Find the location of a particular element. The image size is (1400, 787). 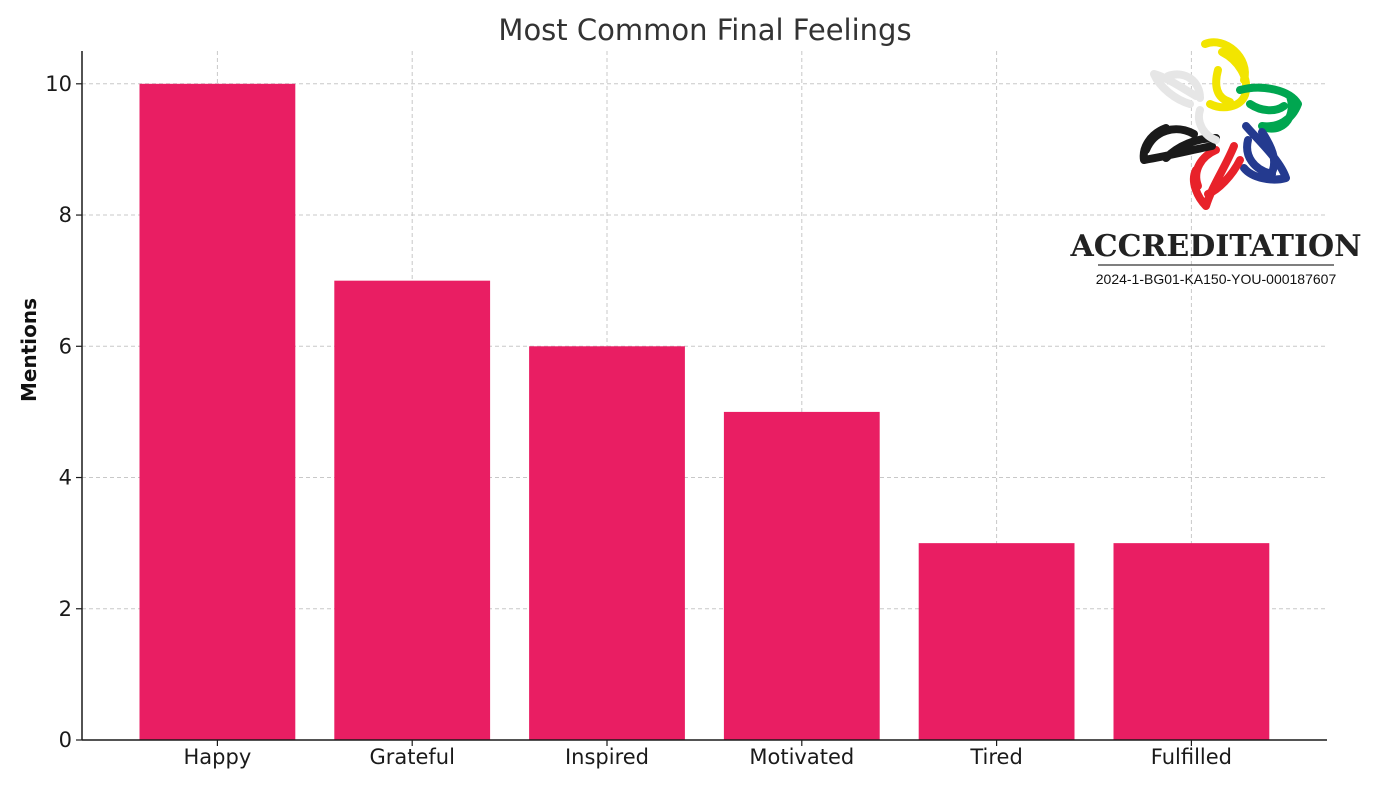

x-tick-label: Grateful is located at coordinates (411, 757).